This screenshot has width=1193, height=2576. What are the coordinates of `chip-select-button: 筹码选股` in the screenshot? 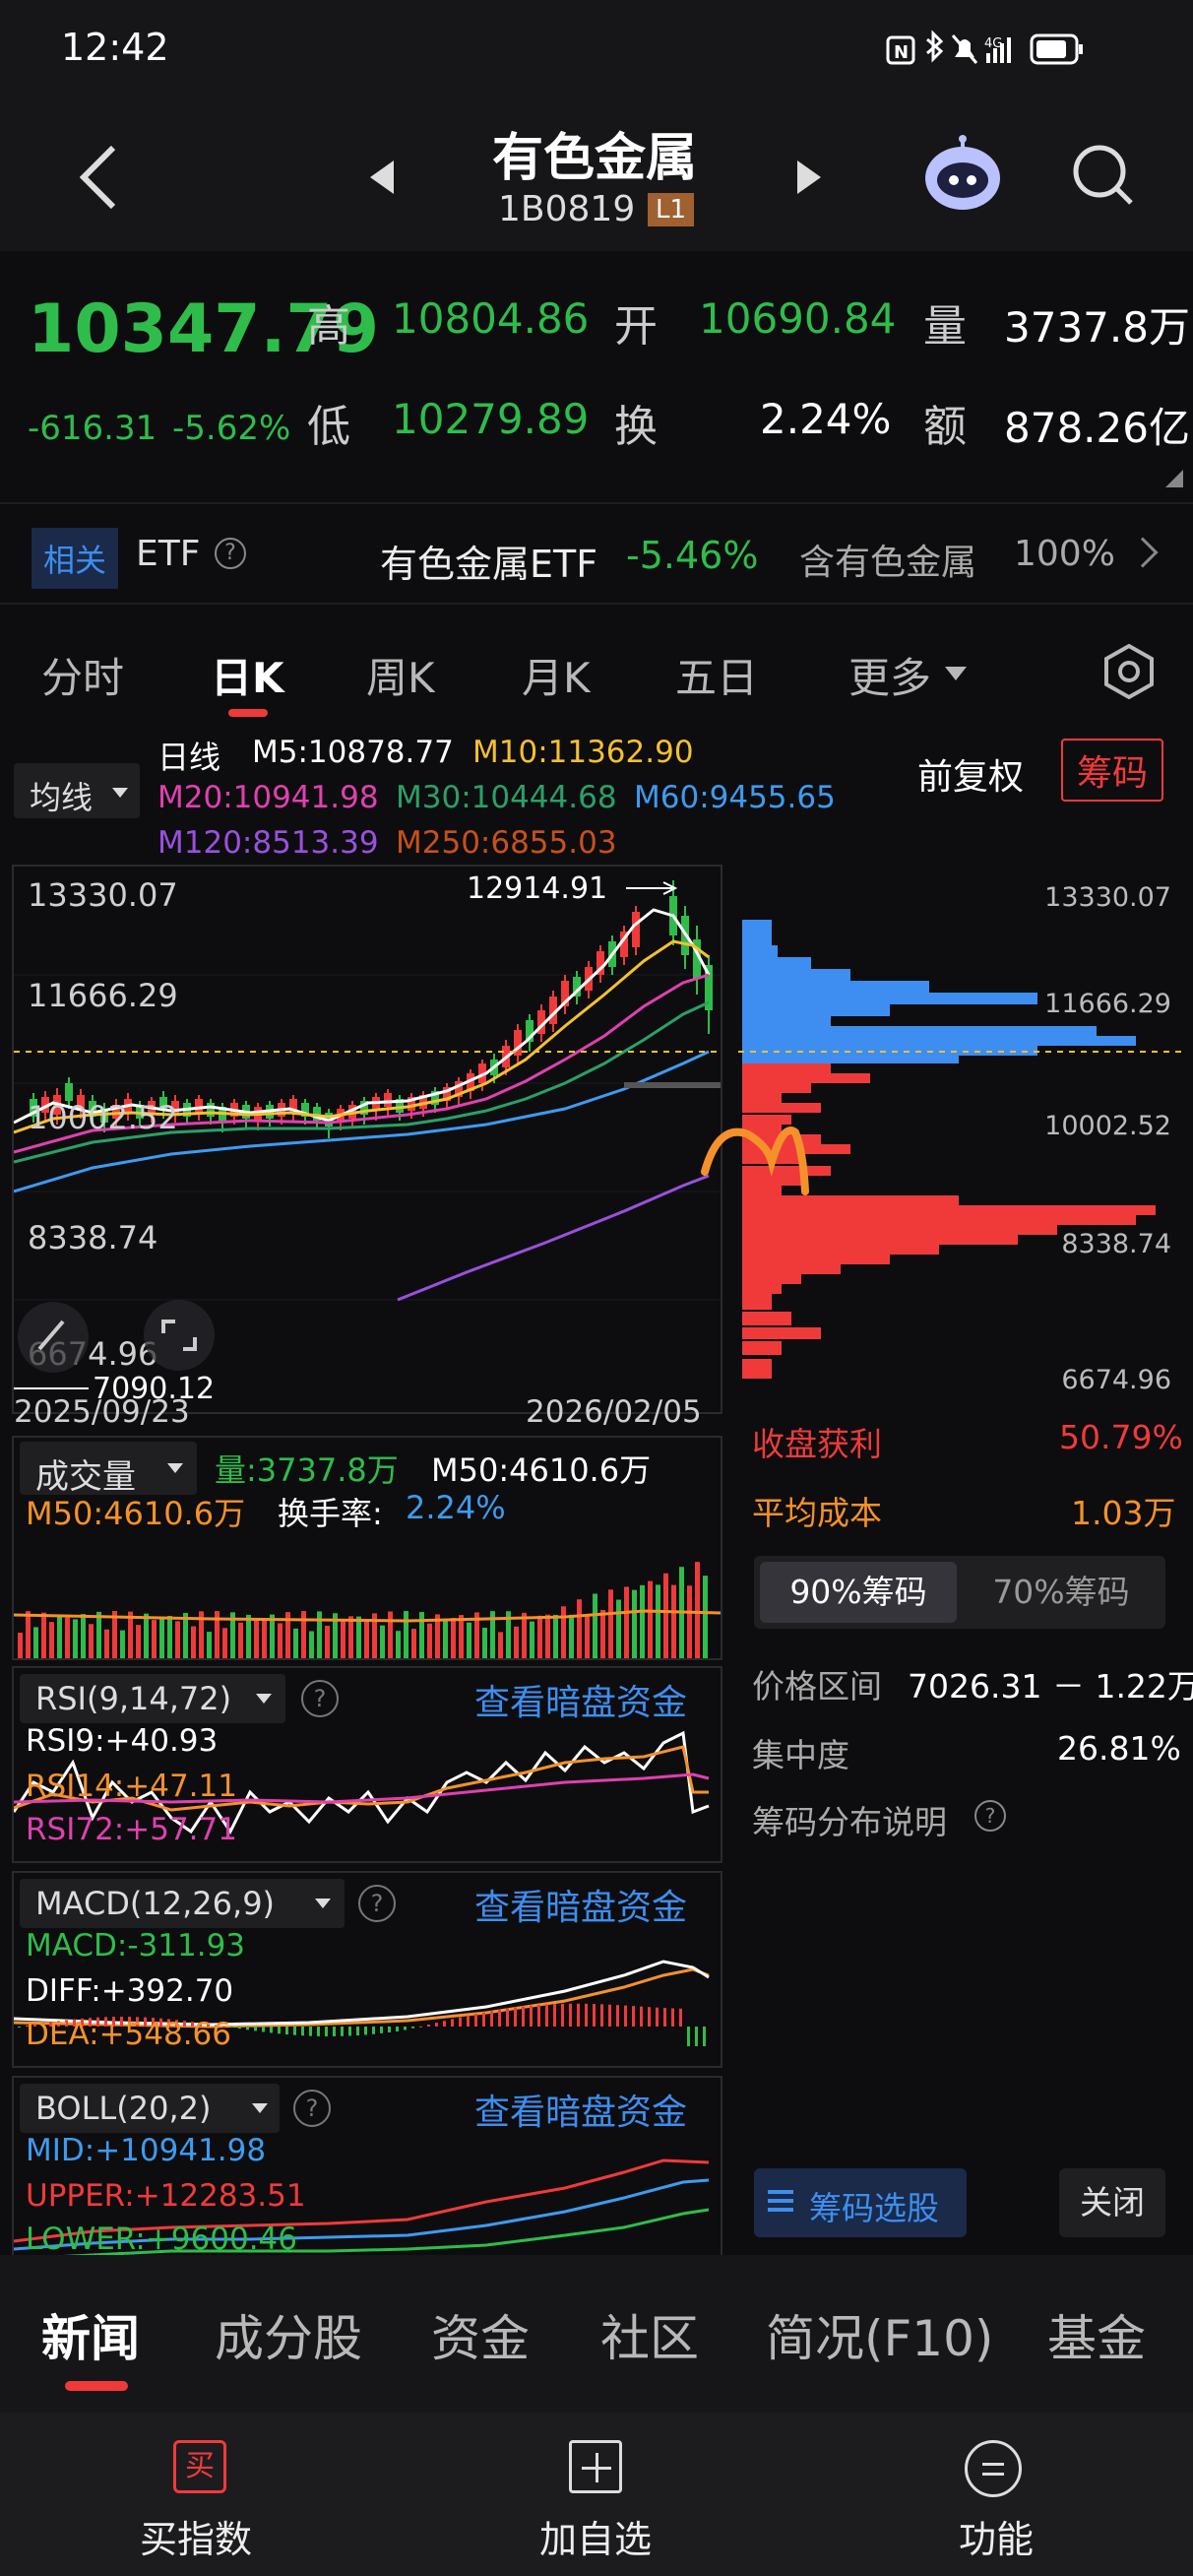 It's located at (860, 2202).